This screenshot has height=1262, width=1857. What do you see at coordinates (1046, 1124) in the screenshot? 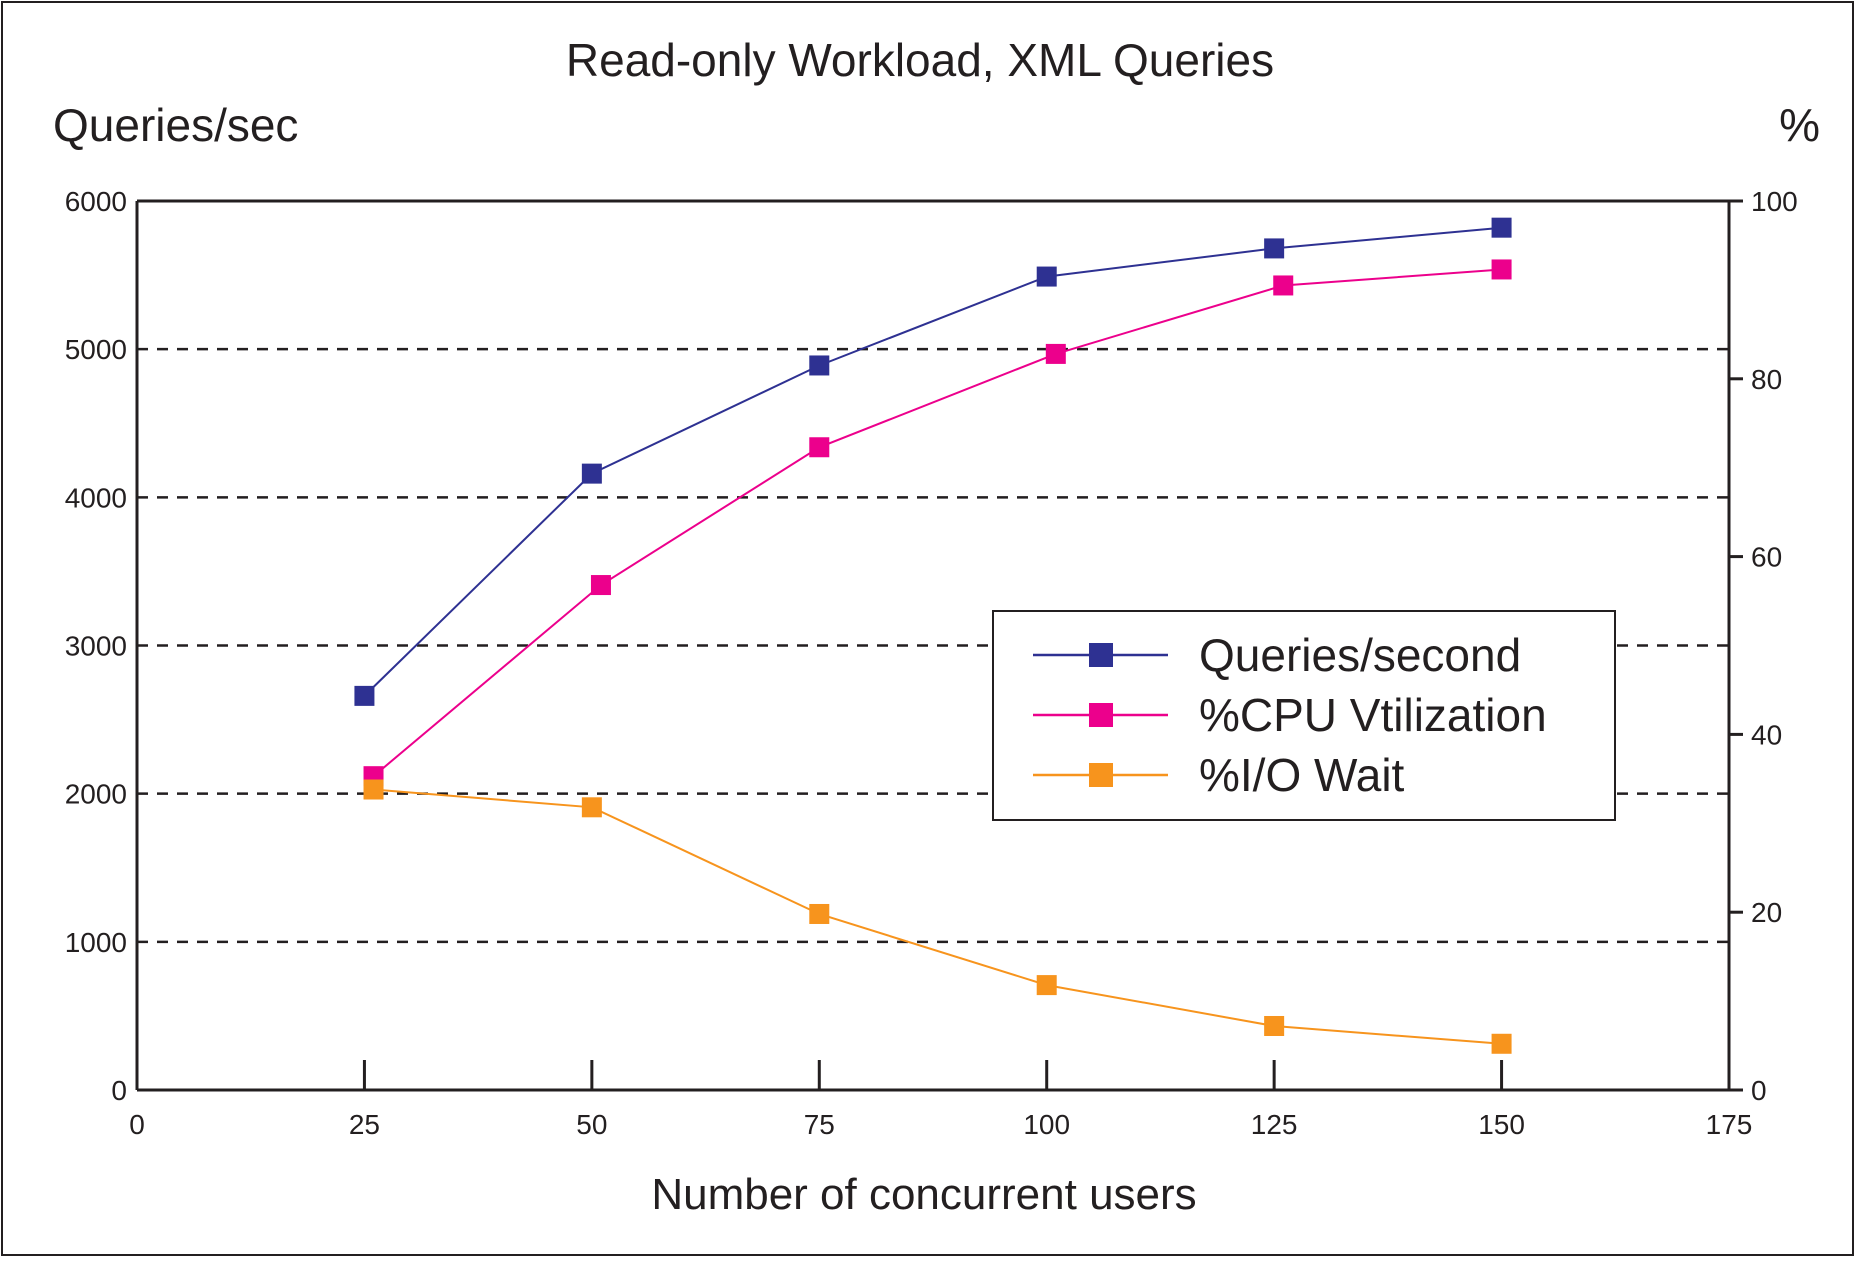
I see `x-tick-label: 100` at bounding box center [1046, 1124].